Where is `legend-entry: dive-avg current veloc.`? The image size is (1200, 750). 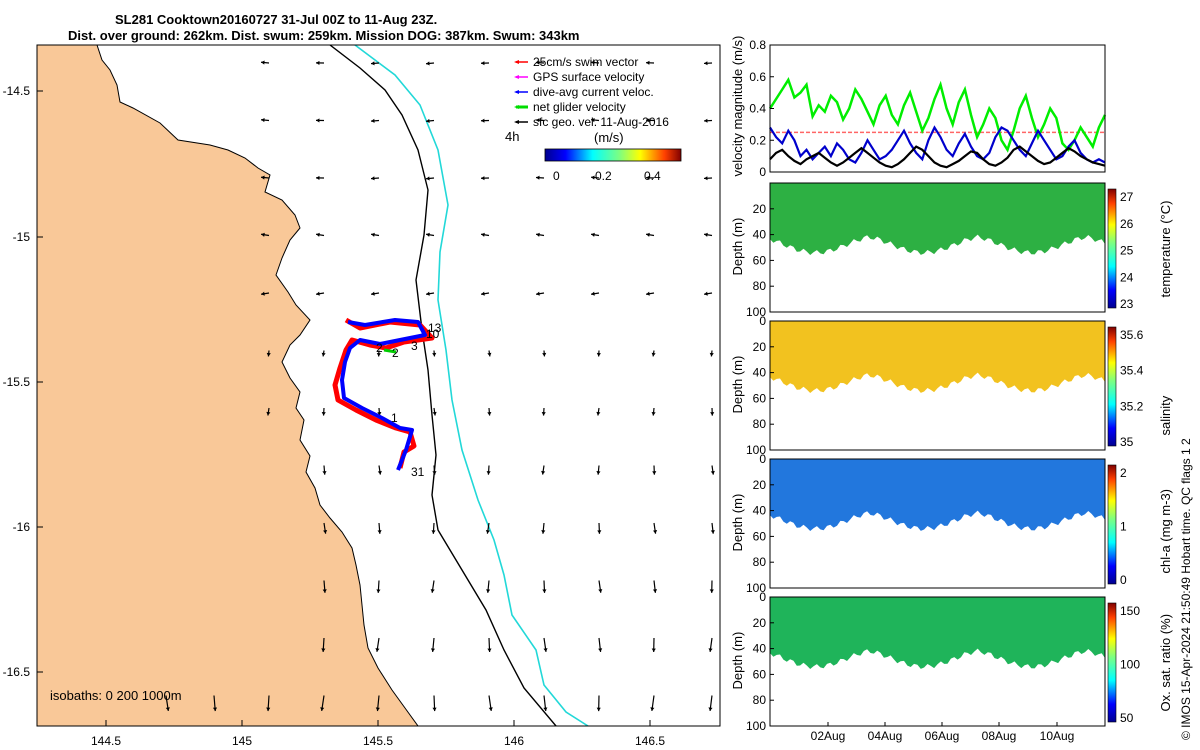 legend-entry: dive-avg current veloc. is located at coordinates (584, 92).